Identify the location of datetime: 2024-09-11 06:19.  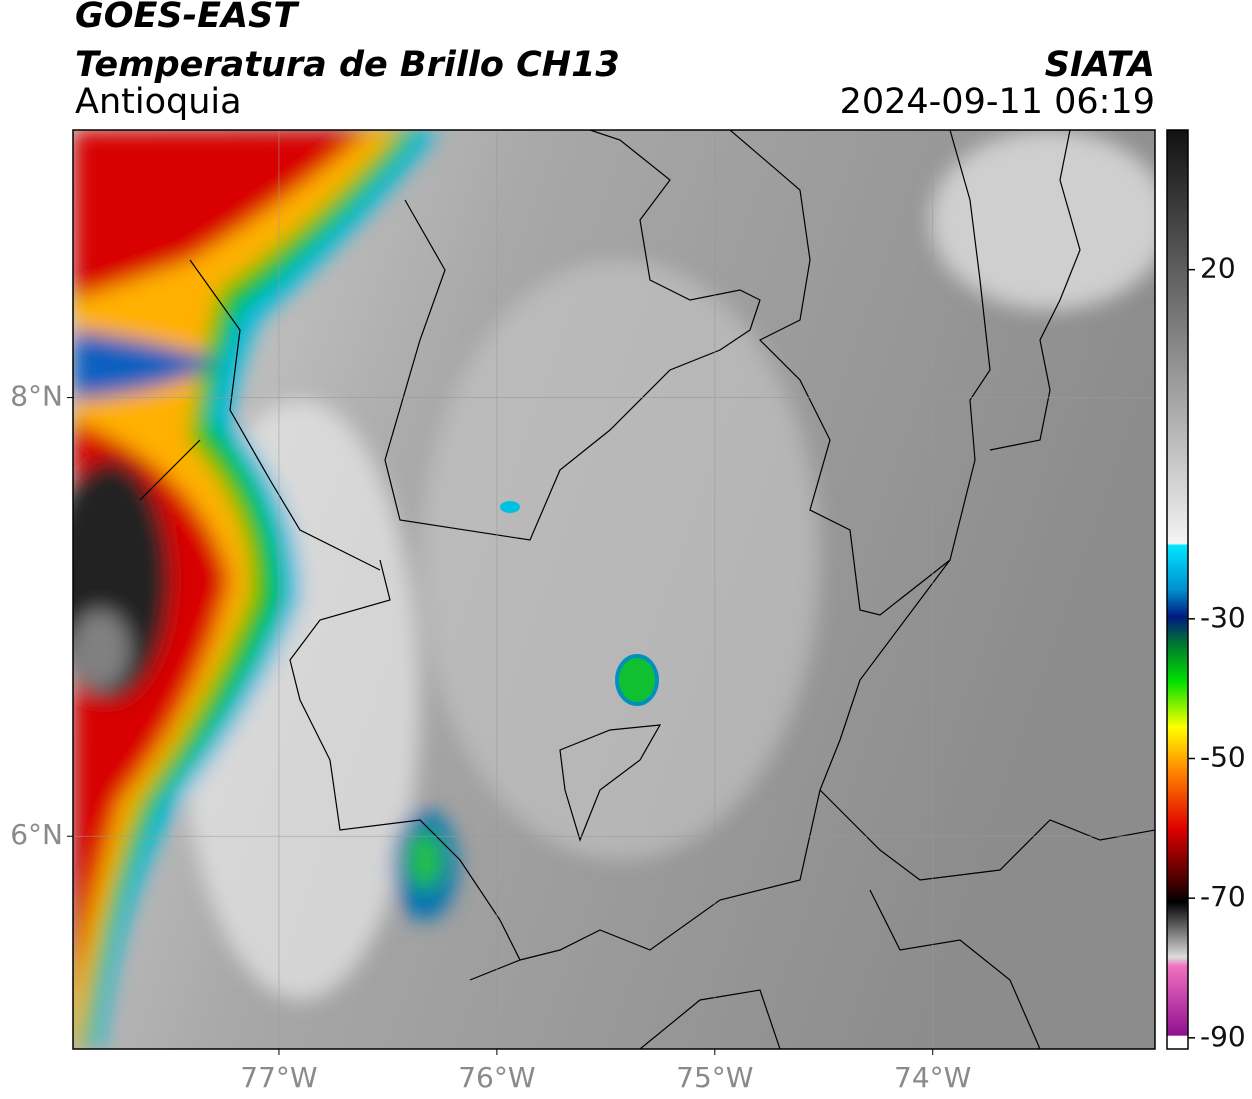
(997, 102).